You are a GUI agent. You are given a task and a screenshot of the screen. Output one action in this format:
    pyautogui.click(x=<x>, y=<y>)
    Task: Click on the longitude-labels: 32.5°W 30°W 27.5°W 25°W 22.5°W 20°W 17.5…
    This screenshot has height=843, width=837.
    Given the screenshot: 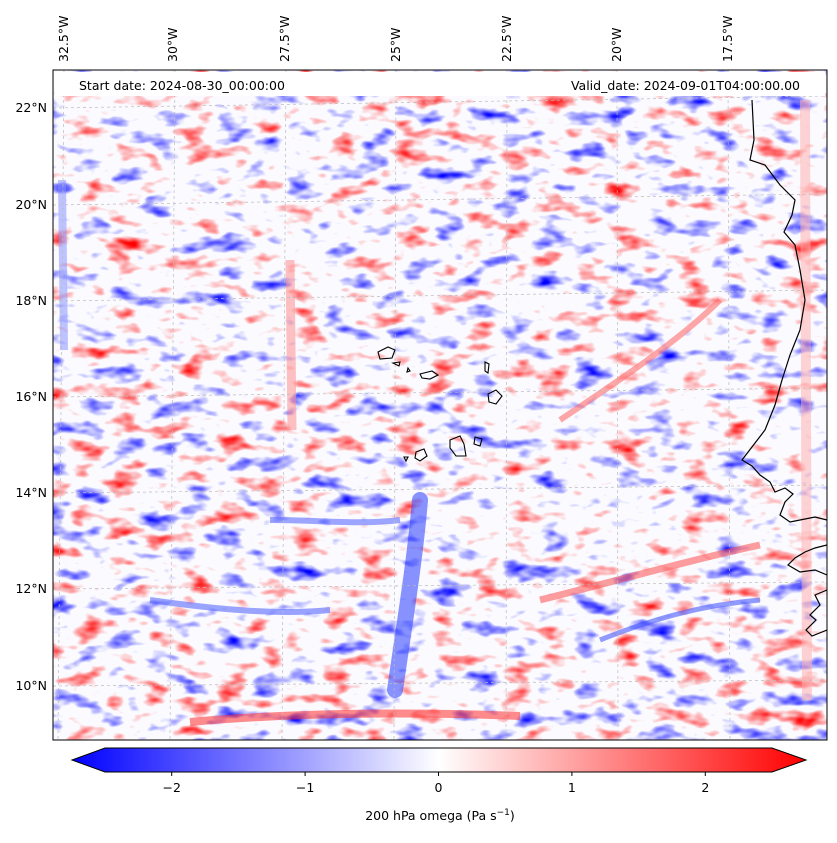 What is the action you would take?
    pyautogui.click(x=395, y=39)
    